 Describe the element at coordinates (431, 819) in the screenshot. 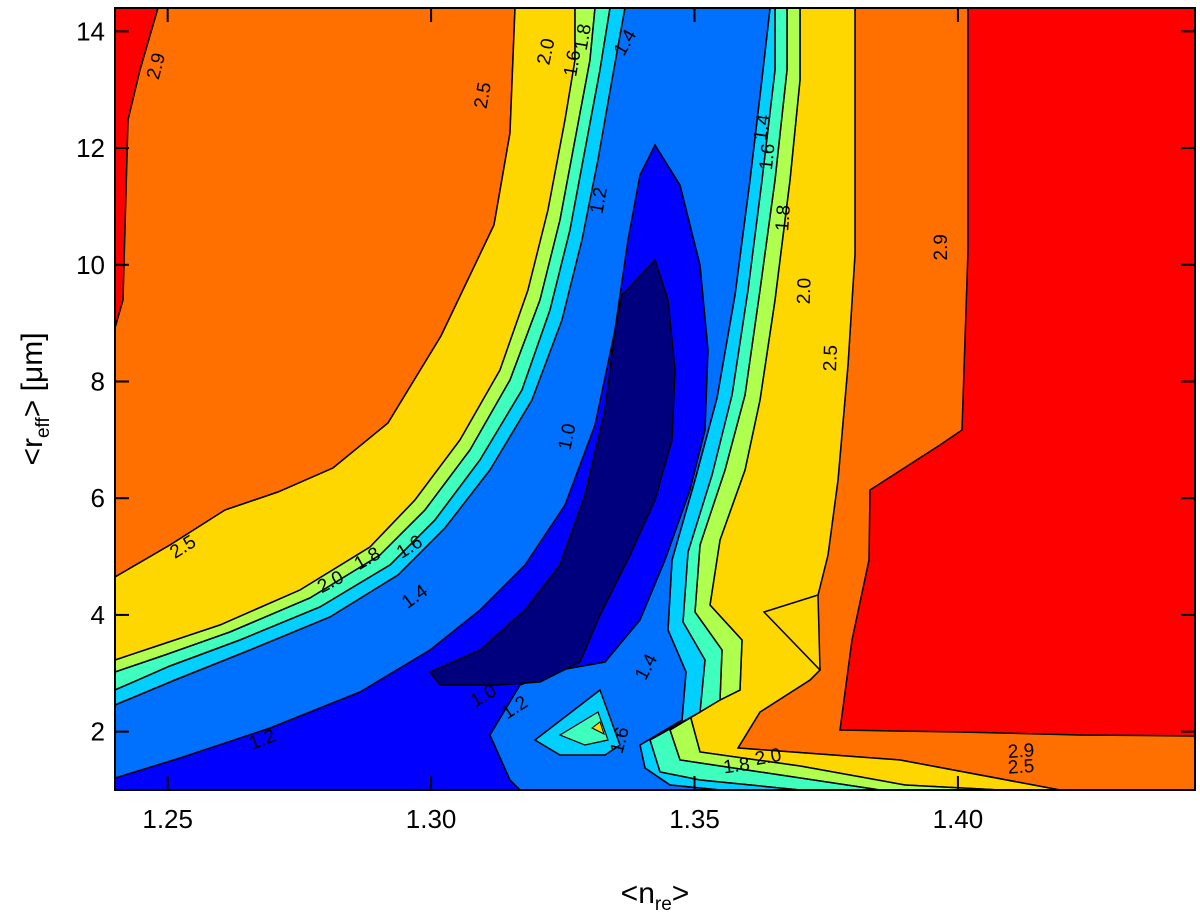

I see `x-tick-label: 1.30` at that location.